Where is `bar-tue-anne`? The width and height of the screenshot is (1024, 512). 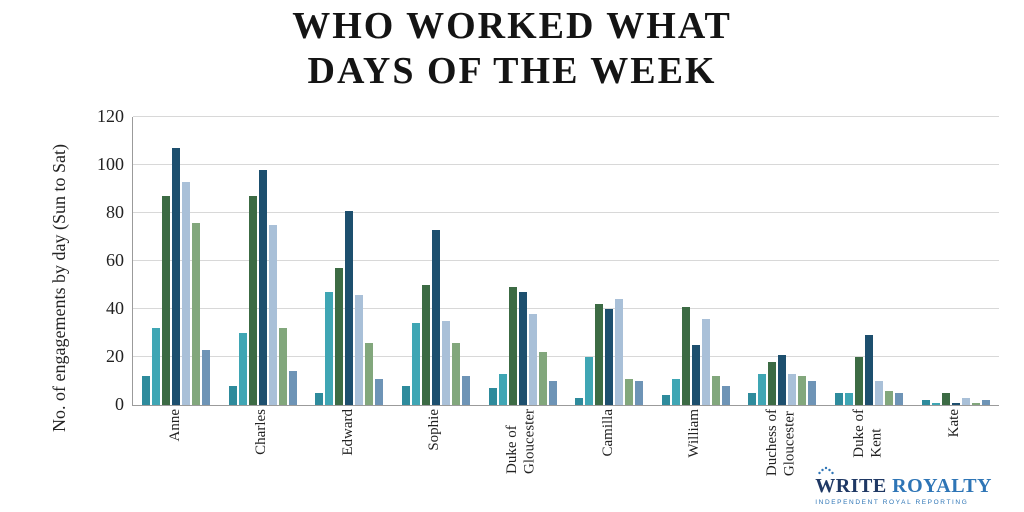
bar-tue-anne is located at coordinates (166, 300).